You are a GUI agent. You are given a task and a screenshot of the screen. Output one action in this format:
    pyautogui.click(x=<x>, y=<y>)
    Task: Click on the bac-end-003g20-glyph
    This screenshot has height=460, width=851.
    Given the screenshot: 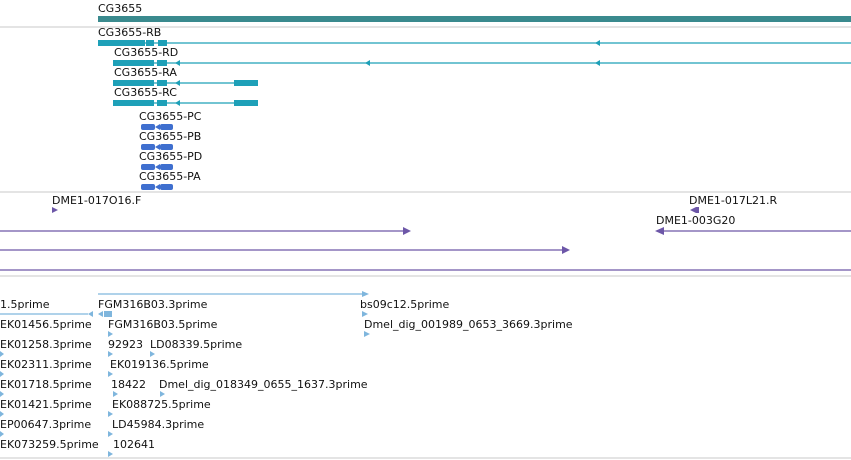 What is the action you would take?
    pyautogui.click(x=753, y=231)
    